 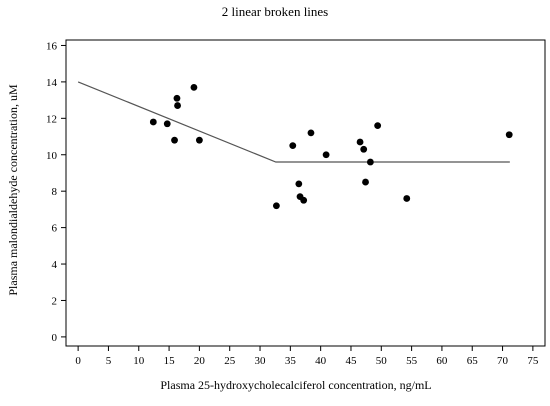 What do you see at coordinates (473, 361) in the screenshot?
I see `x-tick-label: 65` at bounding box center [473, 361].